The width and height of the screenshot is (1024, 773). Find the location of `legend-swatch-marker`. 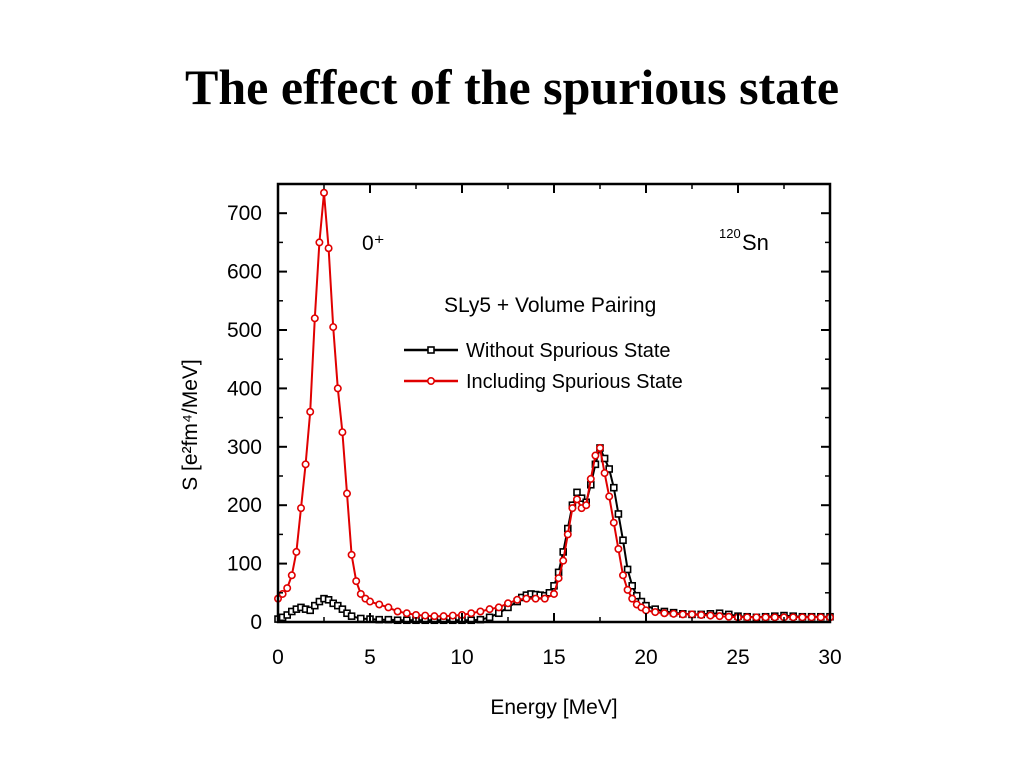

legend-swatch-marker is located at coordinates (430, 380).